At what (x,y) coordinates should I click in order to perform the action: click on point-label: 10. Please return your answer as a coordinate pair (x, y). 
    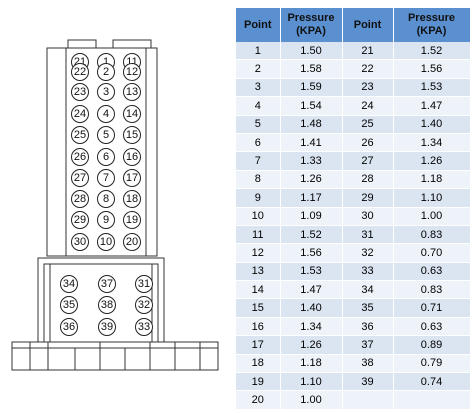
    Looking at the image, I should click on (106, 242).